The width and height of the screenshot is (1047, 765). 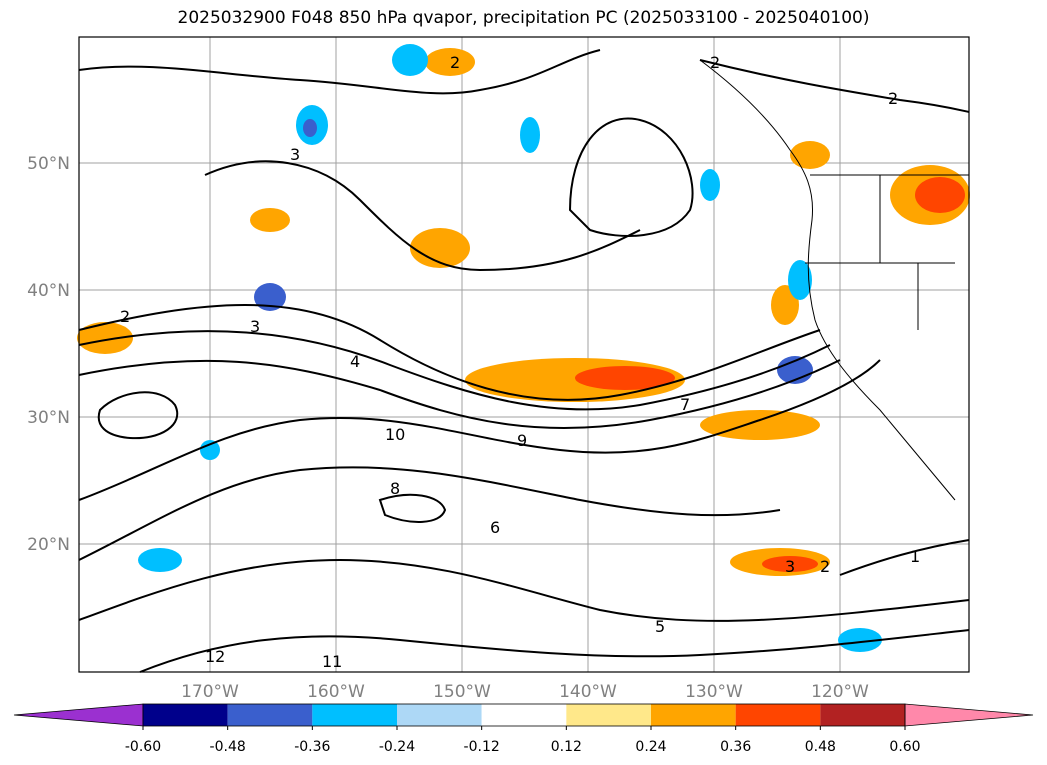 What do you see at coordinates (714, 692) in the screenshot?
I see `lon-tick-label: 130°W` at bounding box center [714, 692].